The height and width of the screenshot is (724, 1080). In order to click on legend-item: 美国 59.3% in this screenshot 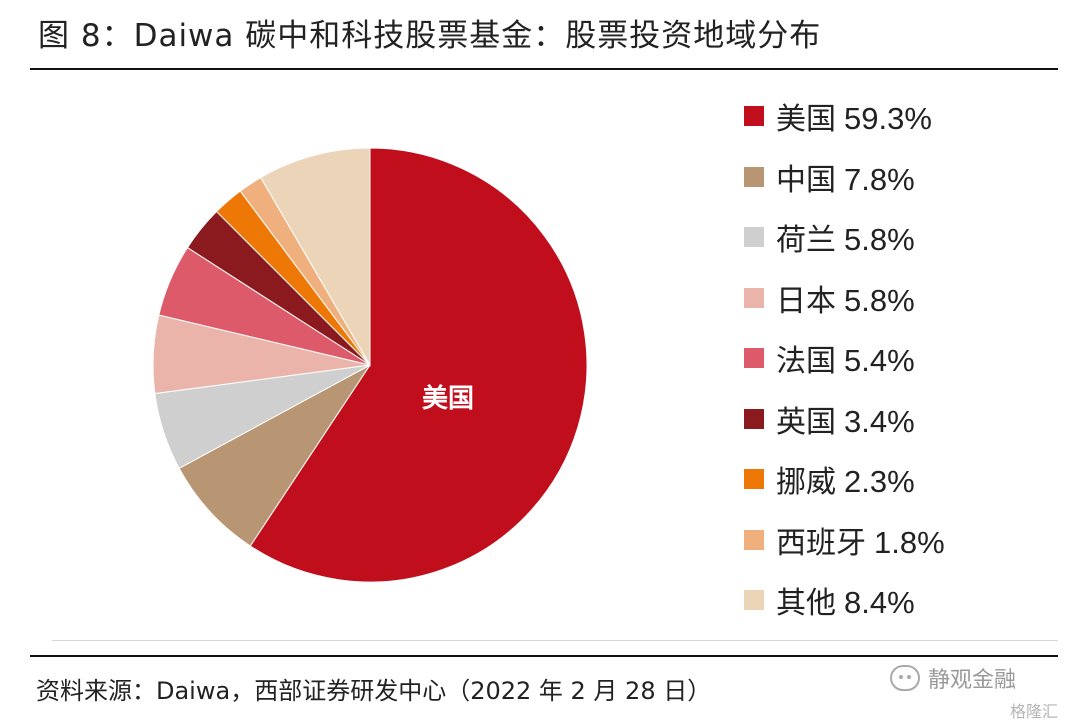, I will do `click(838, 116)`.